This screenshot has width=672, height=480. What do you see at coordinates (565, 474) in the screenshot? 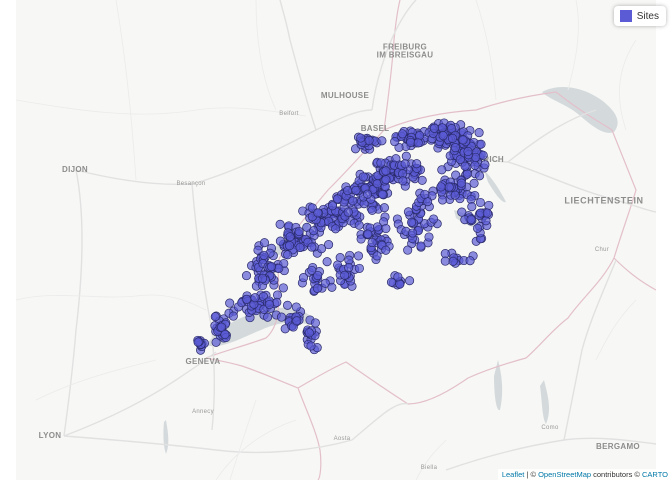
I see `osm-link: OpenStreetMap` at bounding box center [565, 474].